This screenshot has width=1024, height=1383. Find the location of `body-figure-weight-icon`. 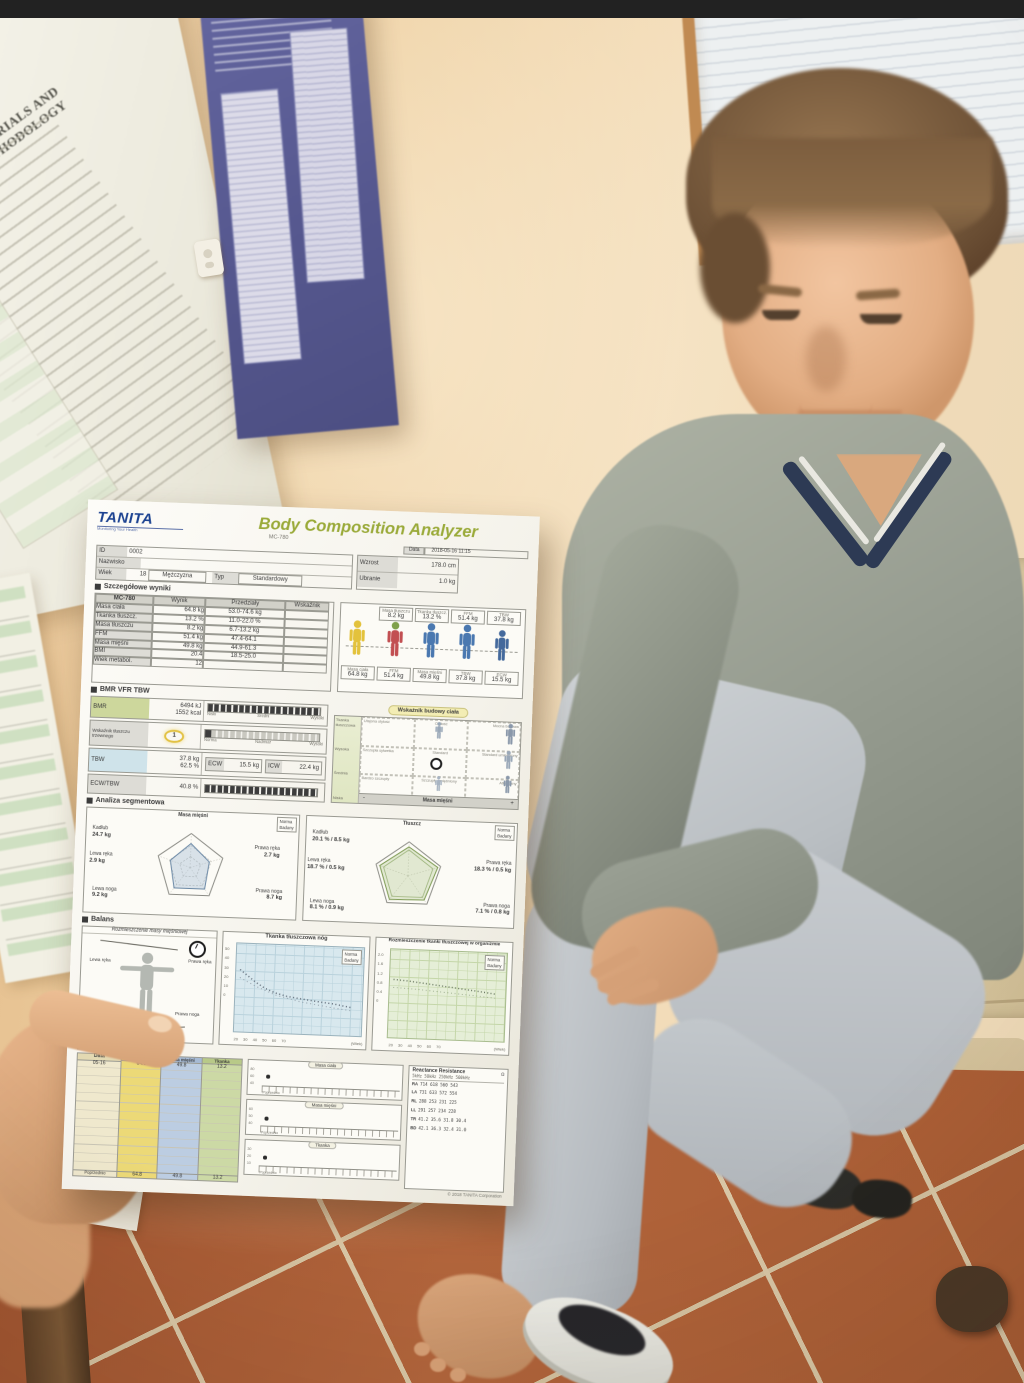

body-figure-weight-icon is located at coordinates (357, 640).